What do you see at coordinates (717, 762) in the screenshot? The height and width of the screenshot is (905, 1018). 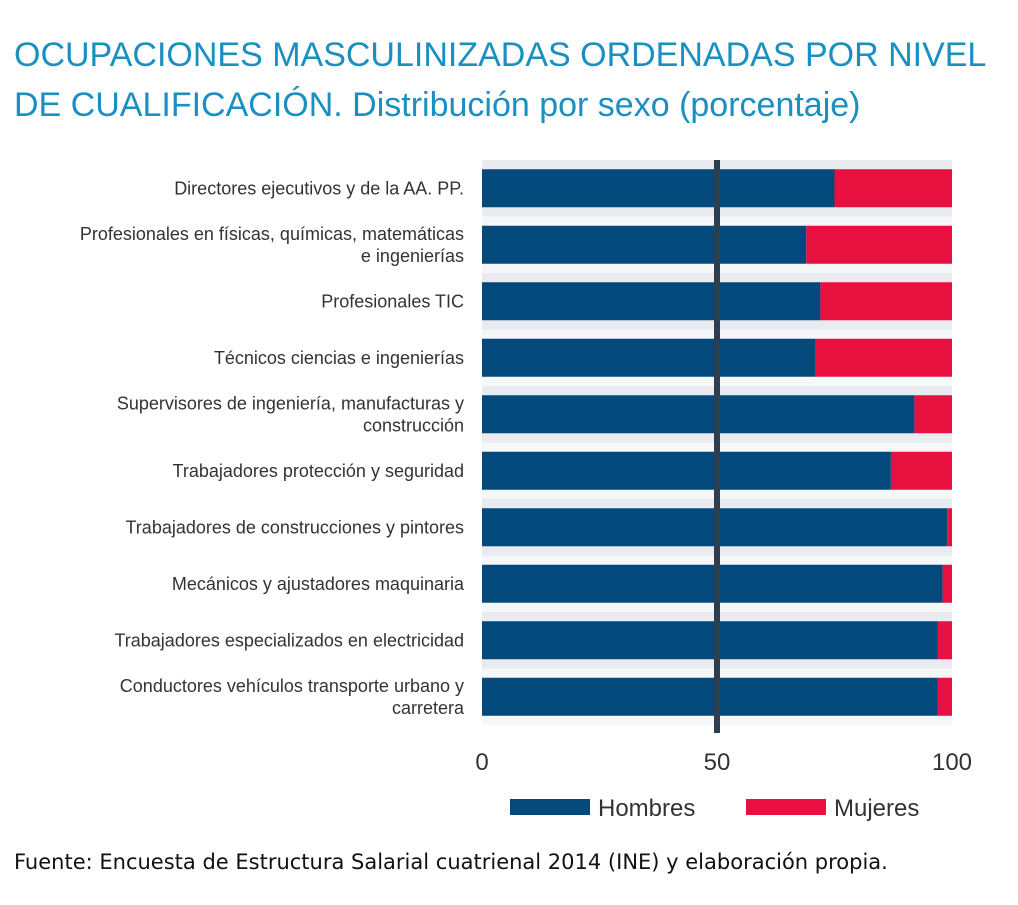 I see `x-tick-label: 50` at bounding box center [717, 762].